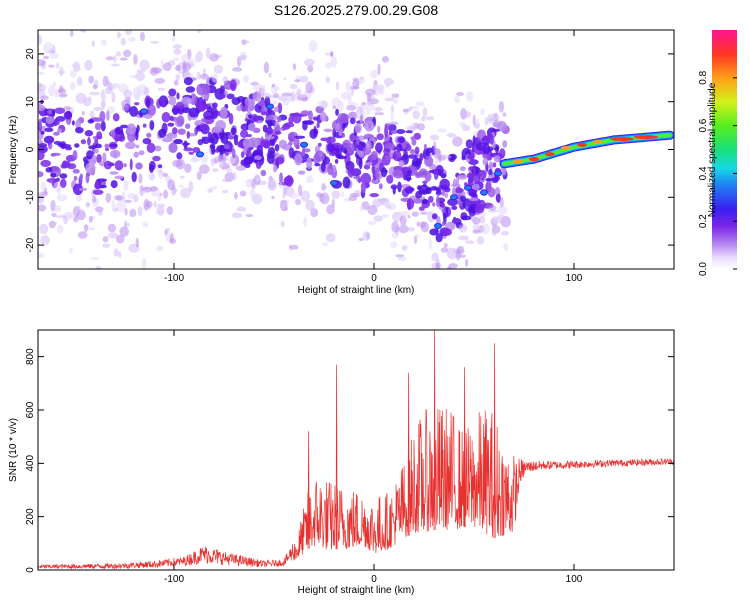 The width and height of the screenshot is (750, 600). What do you see at coordinates (374, 278) in the screenshot?
I see `spectrogram-xtick-label: 0` at bounding box center [374, 278].